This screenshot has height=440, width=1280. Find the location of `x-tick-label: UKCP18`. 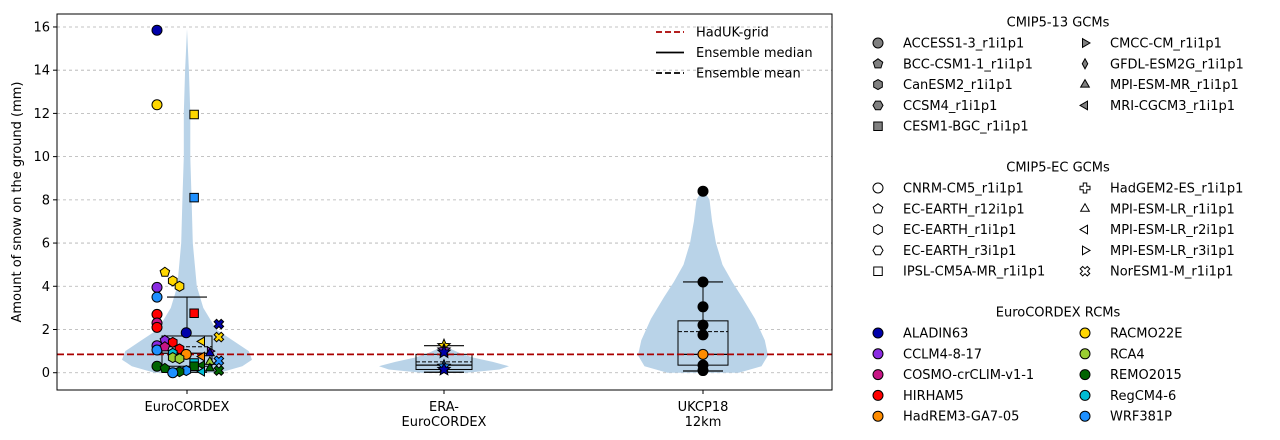

x-tick-label: UKCP18 is located at coordinates (703, 407).